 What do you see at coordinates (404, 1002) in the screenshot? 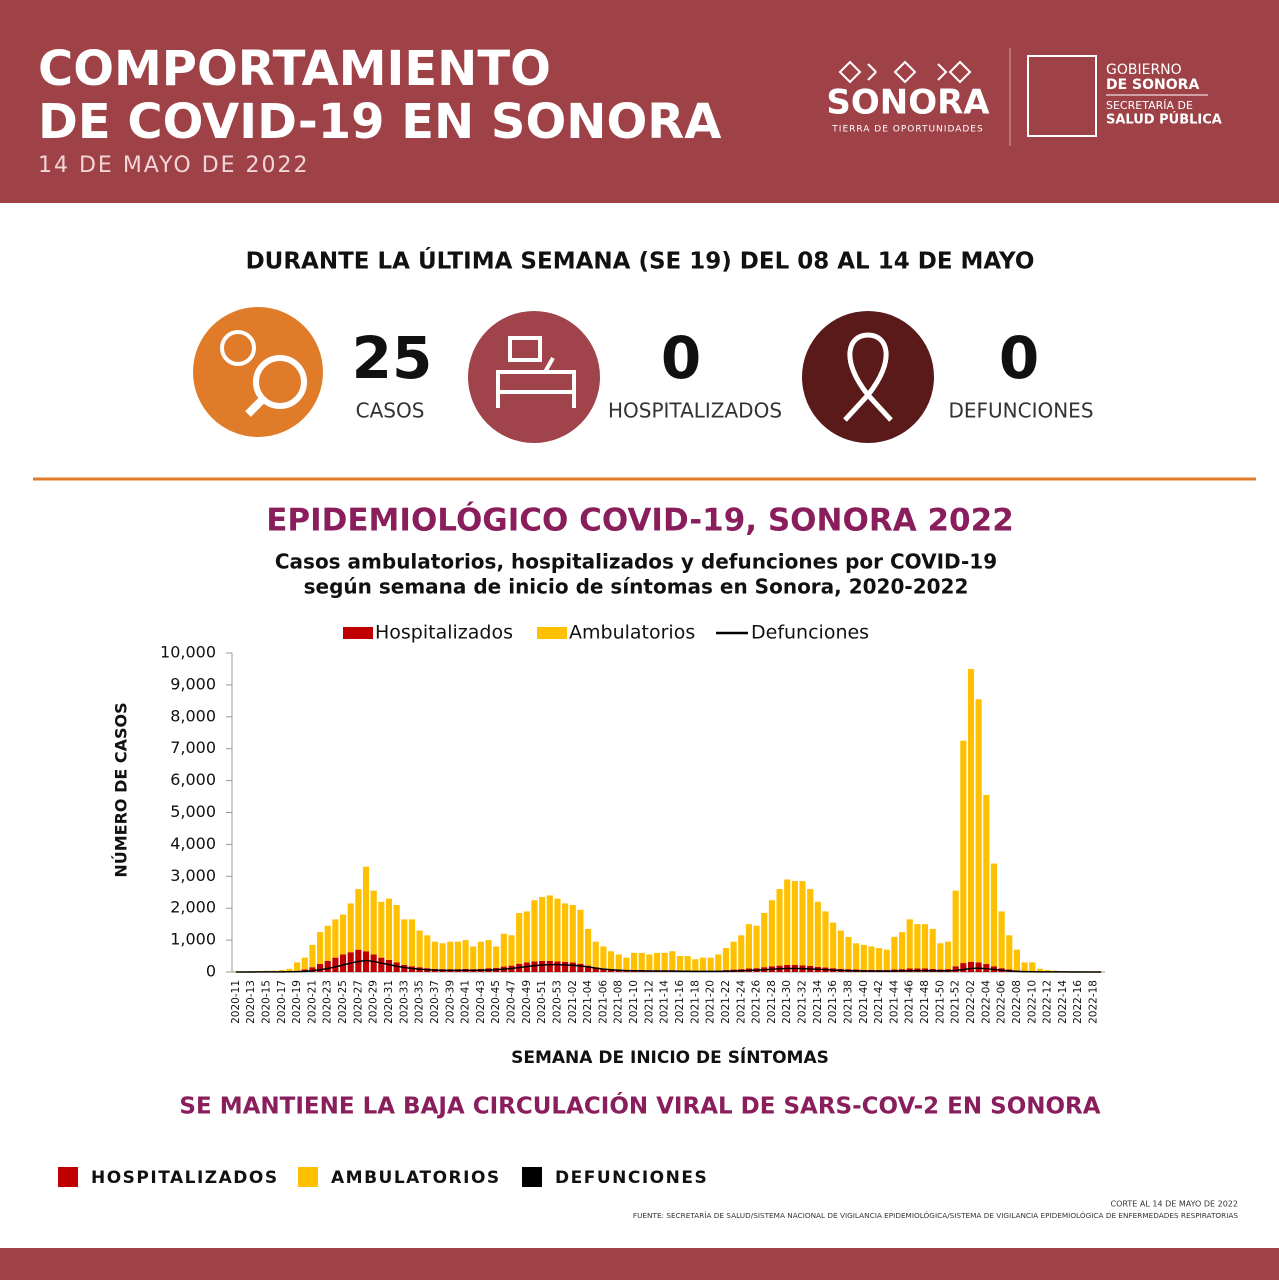
I see `x-tick-label: 2020-33` at bounding box center [404, 1002].